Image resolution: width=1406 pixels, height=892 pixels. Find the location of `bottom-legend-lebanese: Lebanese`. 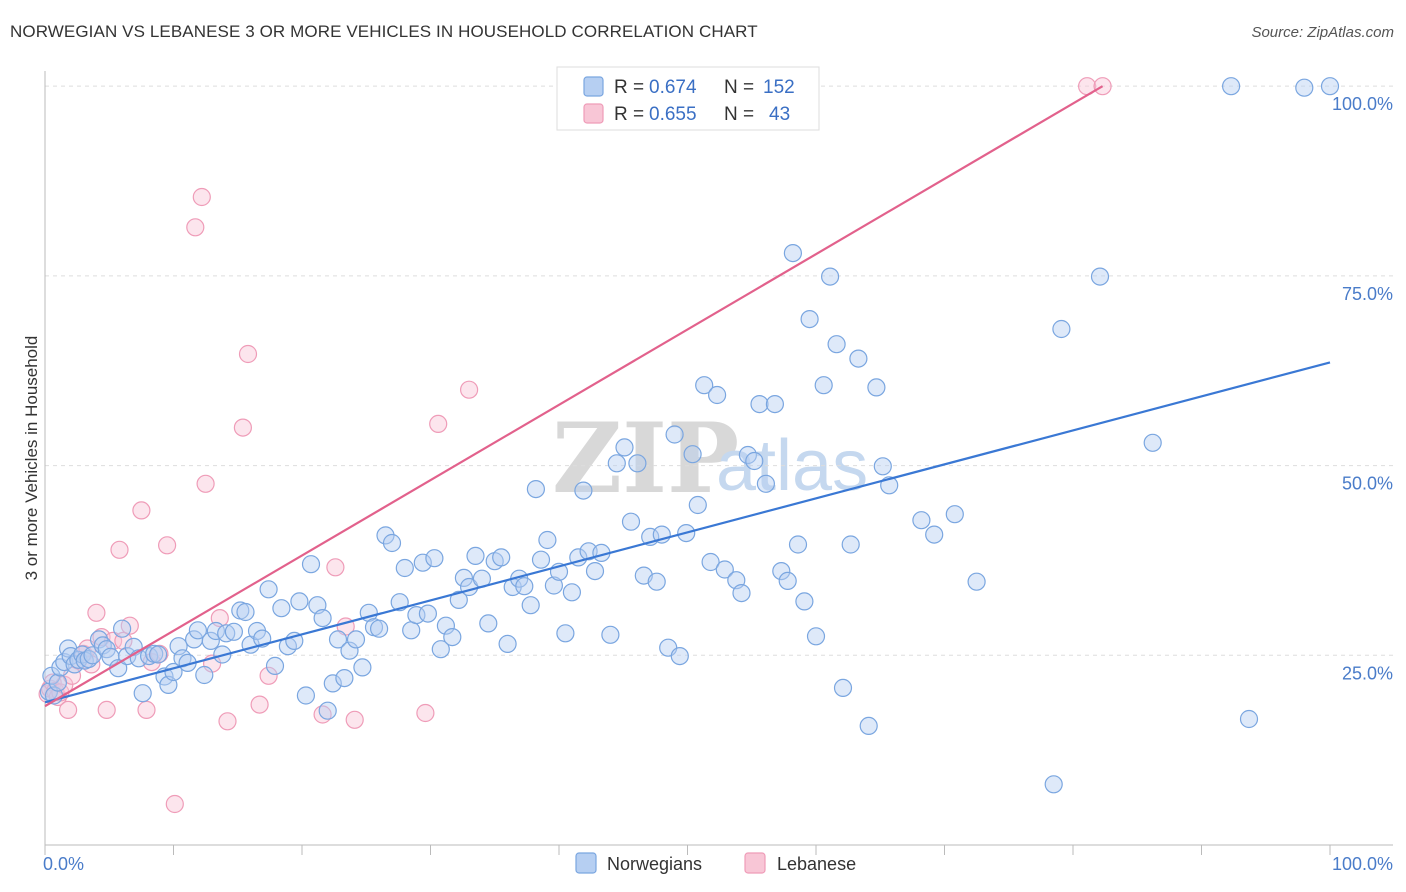

bottom-legend-lebanese: Lebanese is located at coordinates (816, 864).